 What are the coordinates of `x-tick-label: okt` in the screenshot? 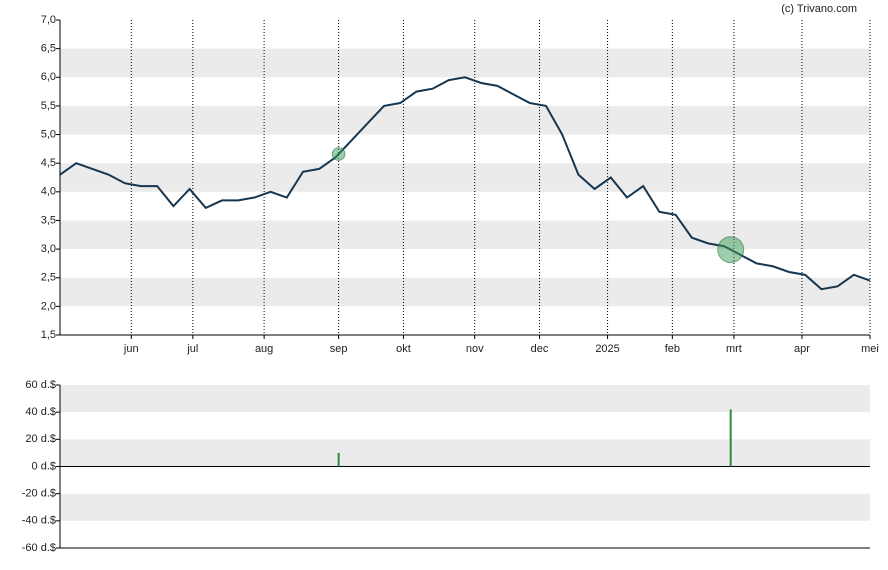 It's located at (403, 349).